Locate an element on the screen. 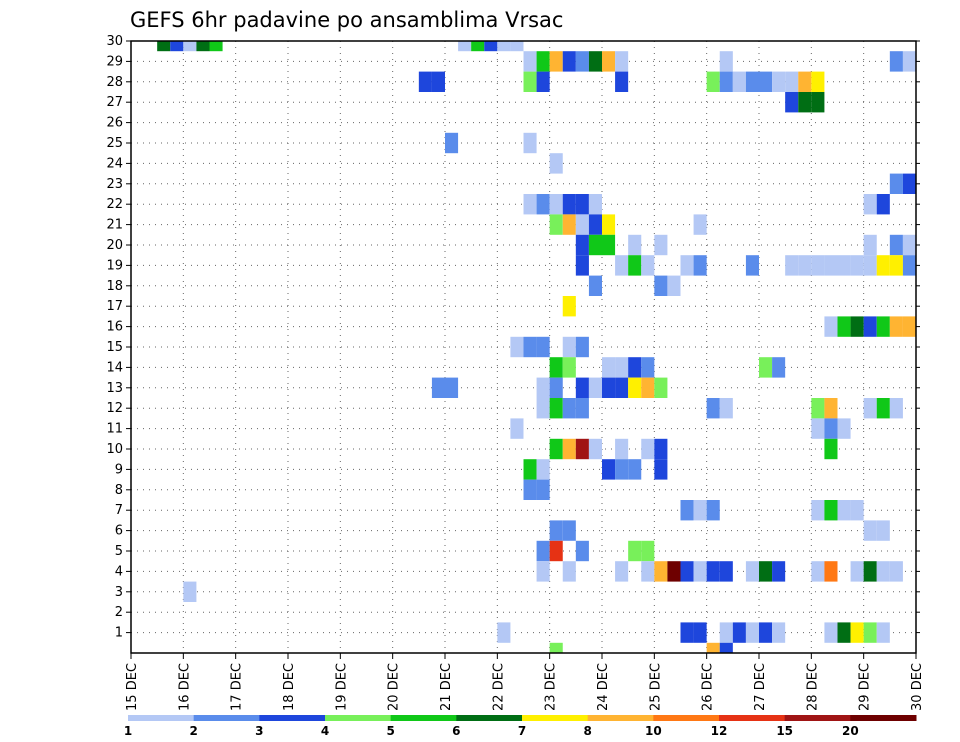 This screenshot has height=742, width=960. y-tick-label: 3 is located at coordinates (119, 592).